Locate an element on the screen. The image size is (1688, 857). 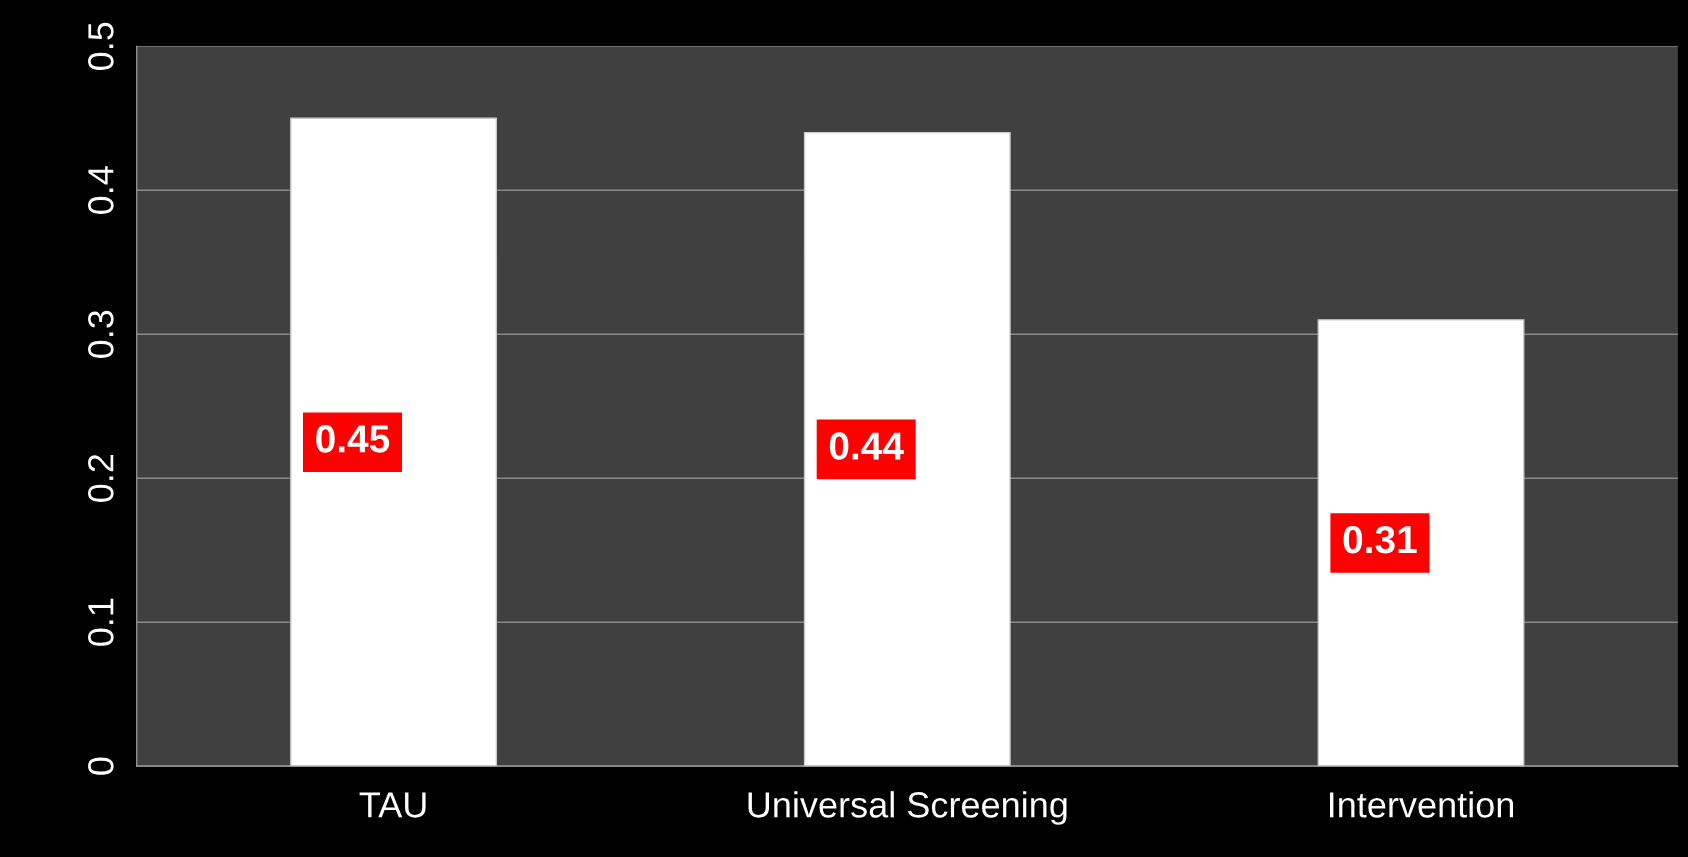
x-tick-label: Universal Screening is located at coordinates (907, 808).